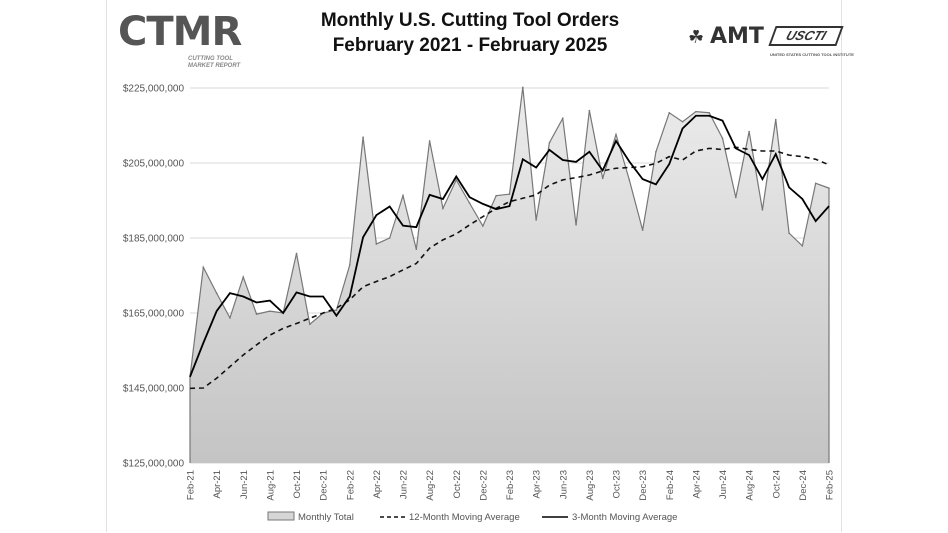 The height and width of the screenshot is (533, 948). Describe the element at coordinates (643, 485) in the screenshot. I see `x-tick-label: Dec-23` at that location.